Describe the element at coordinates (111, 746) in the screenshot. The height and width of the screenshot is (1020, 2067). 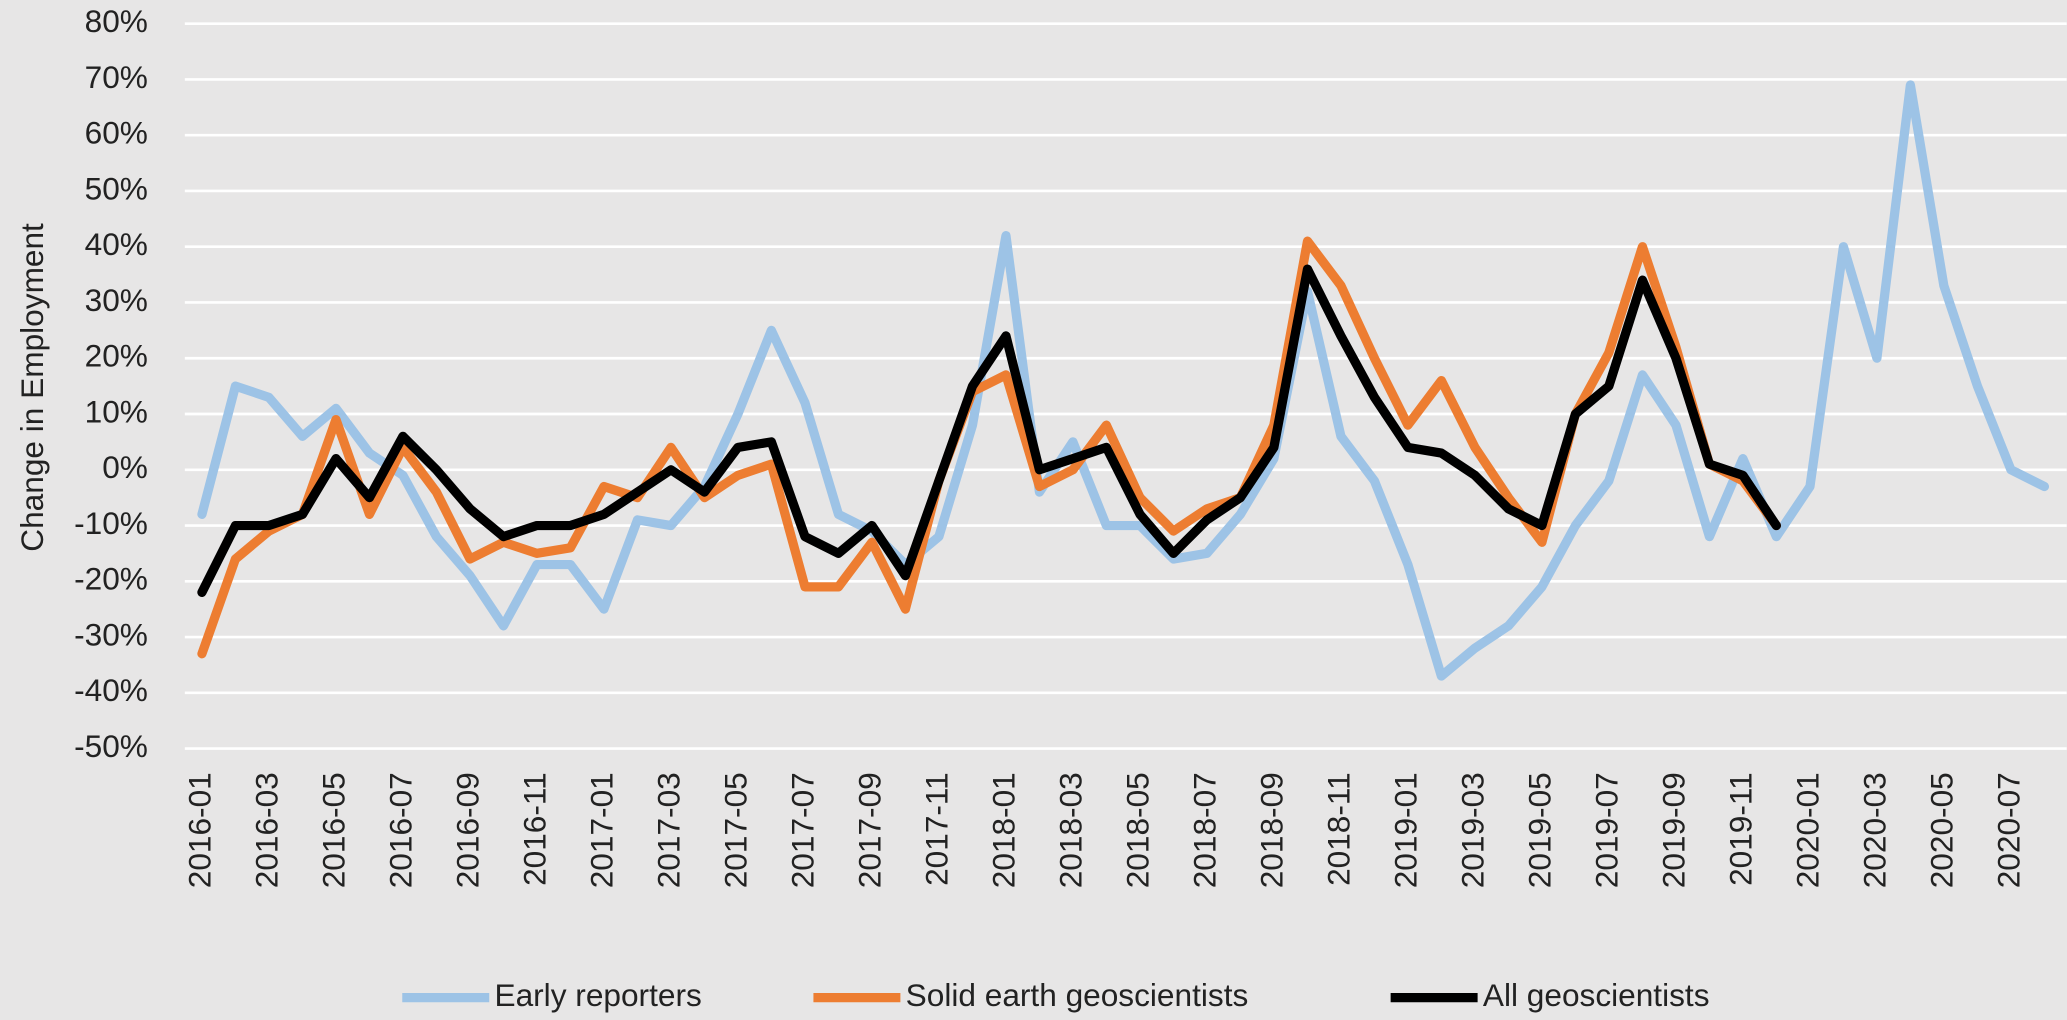
I see `y-tick-label: -50%` at that location.